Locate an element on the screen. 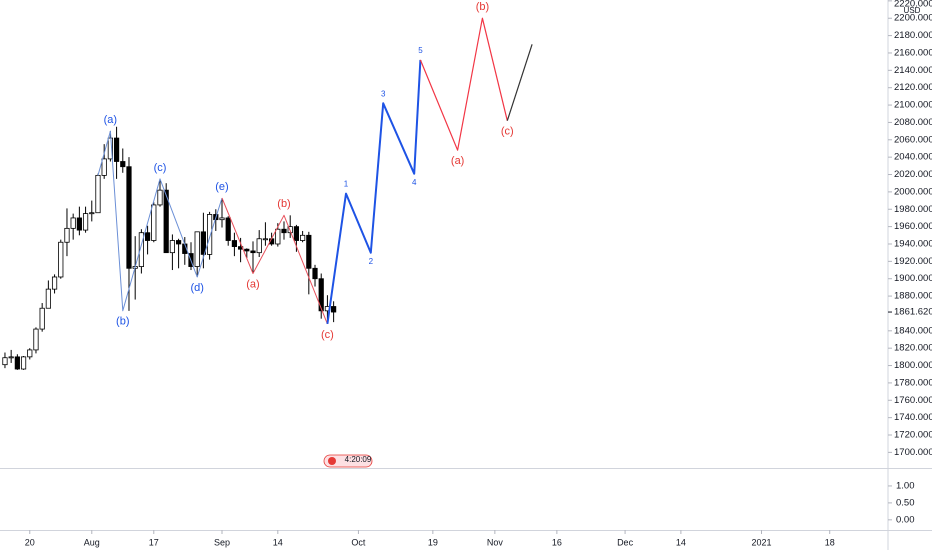 This screenshot has width=932, height=550. x-tick-label: 14 is located at coordinates (278, 542).